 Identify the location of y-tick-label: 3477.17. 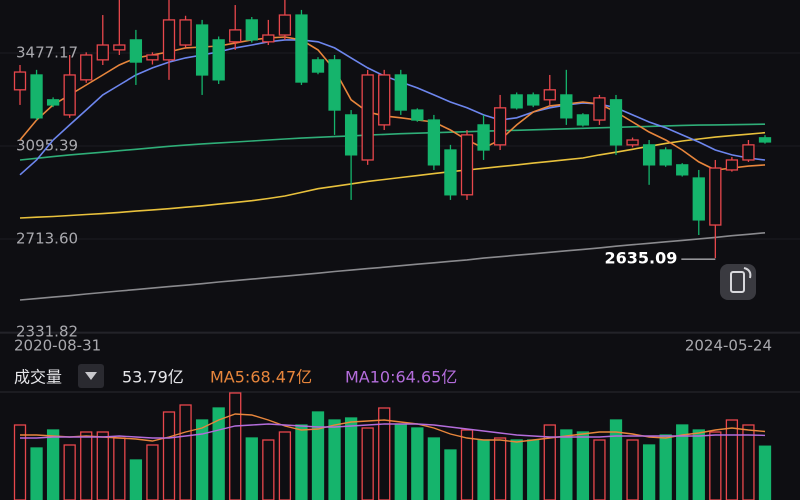
(47, 52).